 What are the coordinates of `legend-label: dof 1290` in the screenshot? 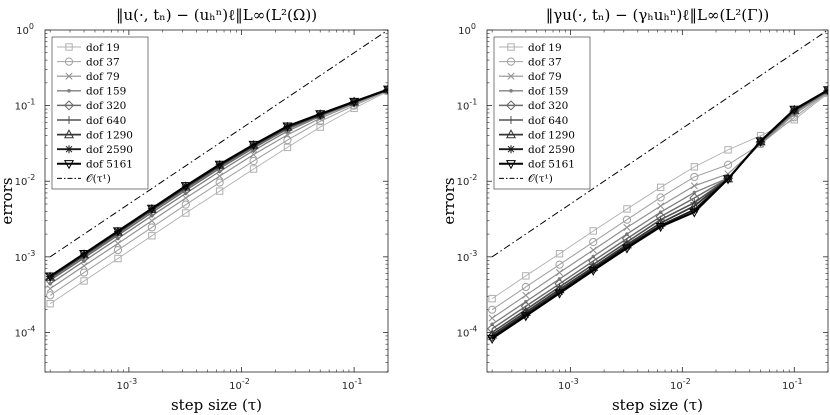 It's located at (551, 135).